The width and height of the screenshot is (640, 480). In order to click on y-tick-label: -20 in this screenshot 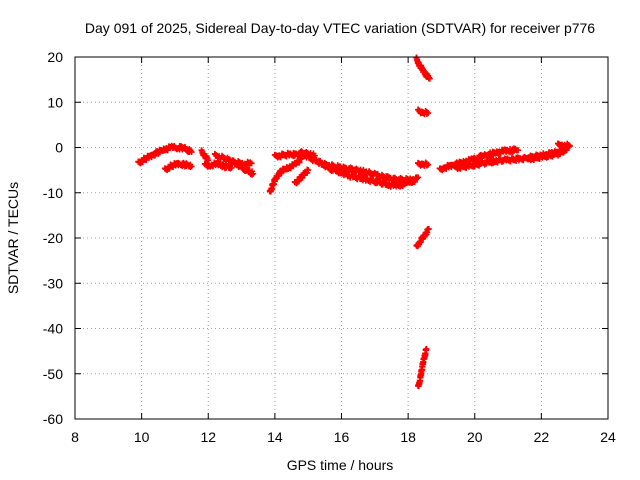, I will do `click(53, 238)`.